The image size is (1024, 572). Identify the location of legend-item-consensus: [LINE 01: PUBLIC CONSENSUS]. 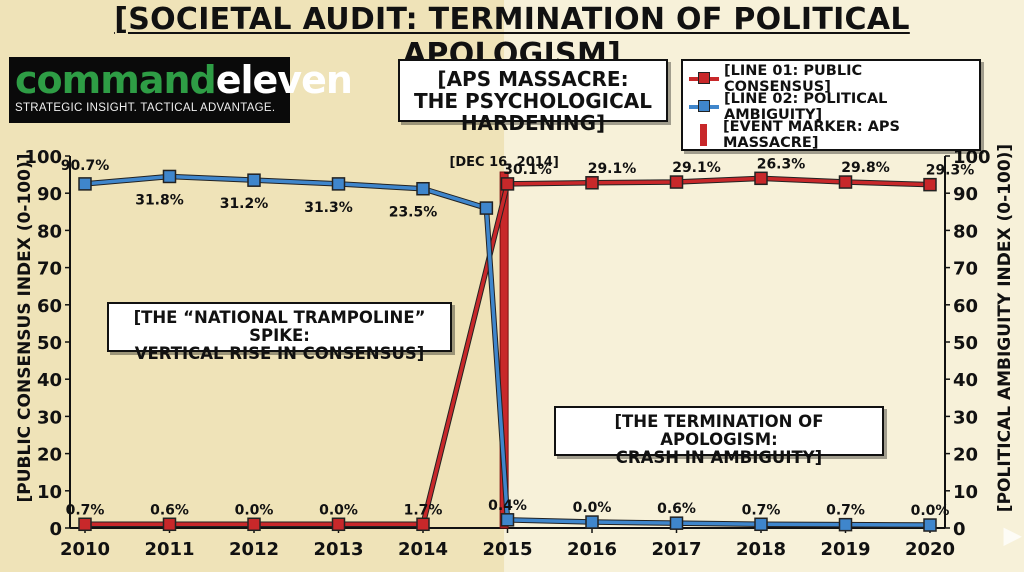
(831, 79).